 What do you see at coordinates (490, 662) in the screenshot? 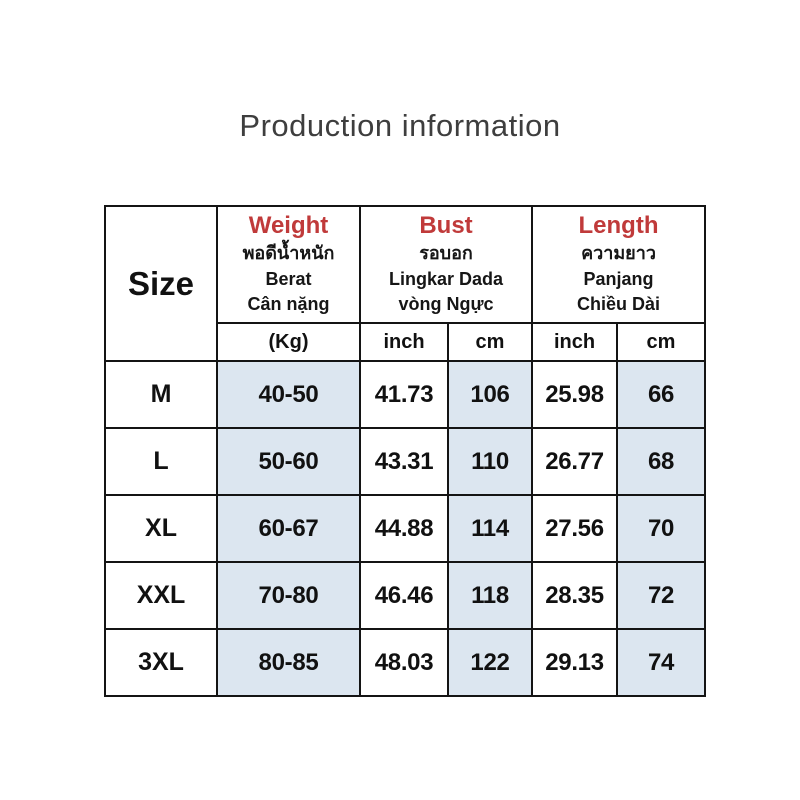
I see `bust-cm-cell: 122` at bounding box center [490, 662].